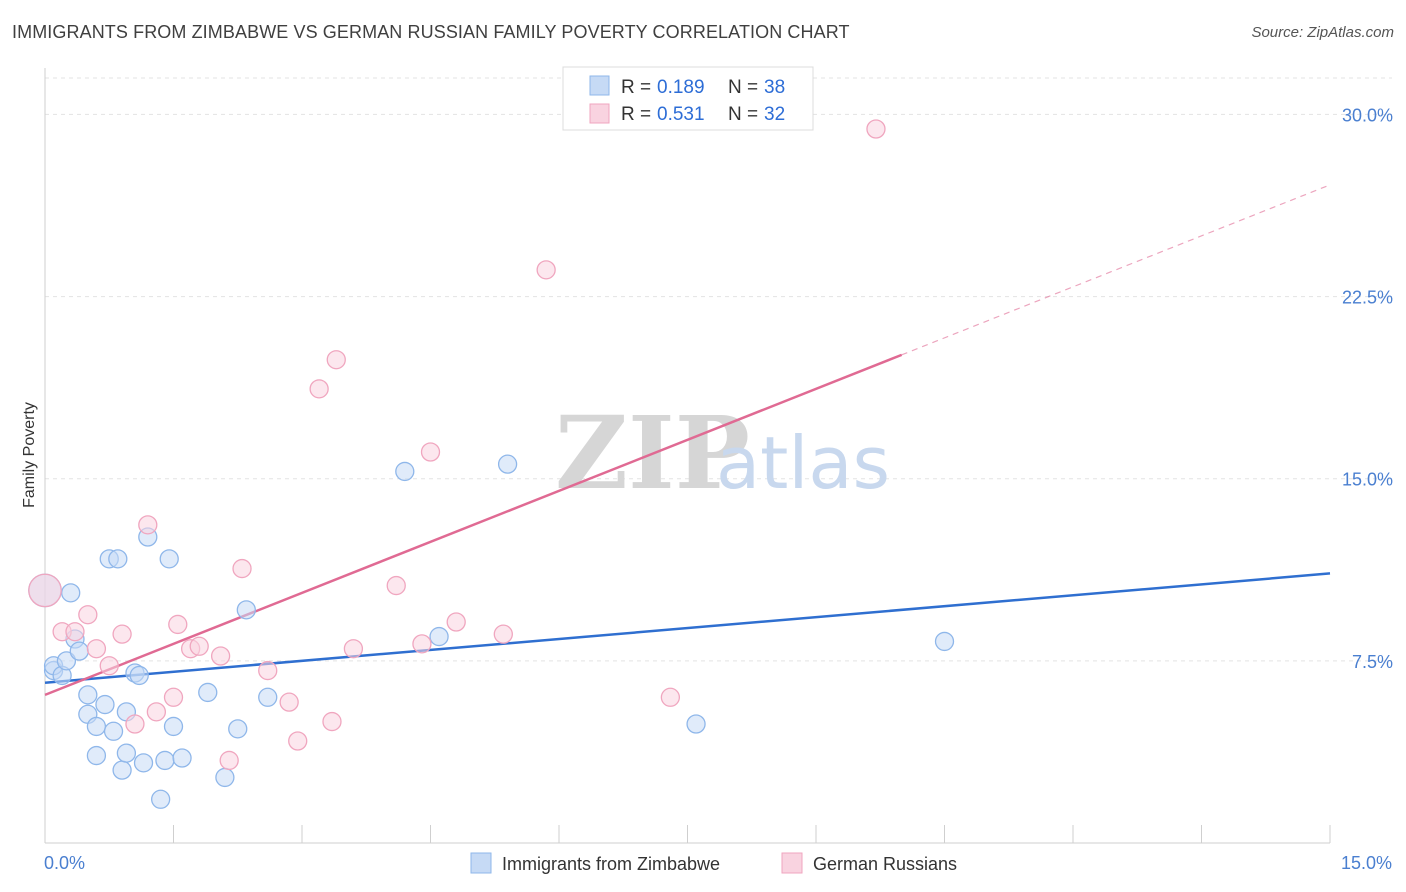  What do you see at coordinates (1367, 298) in the screenshot?
I see `y-tick-label-2: 22.5%` at bounding box center [1367, 298].